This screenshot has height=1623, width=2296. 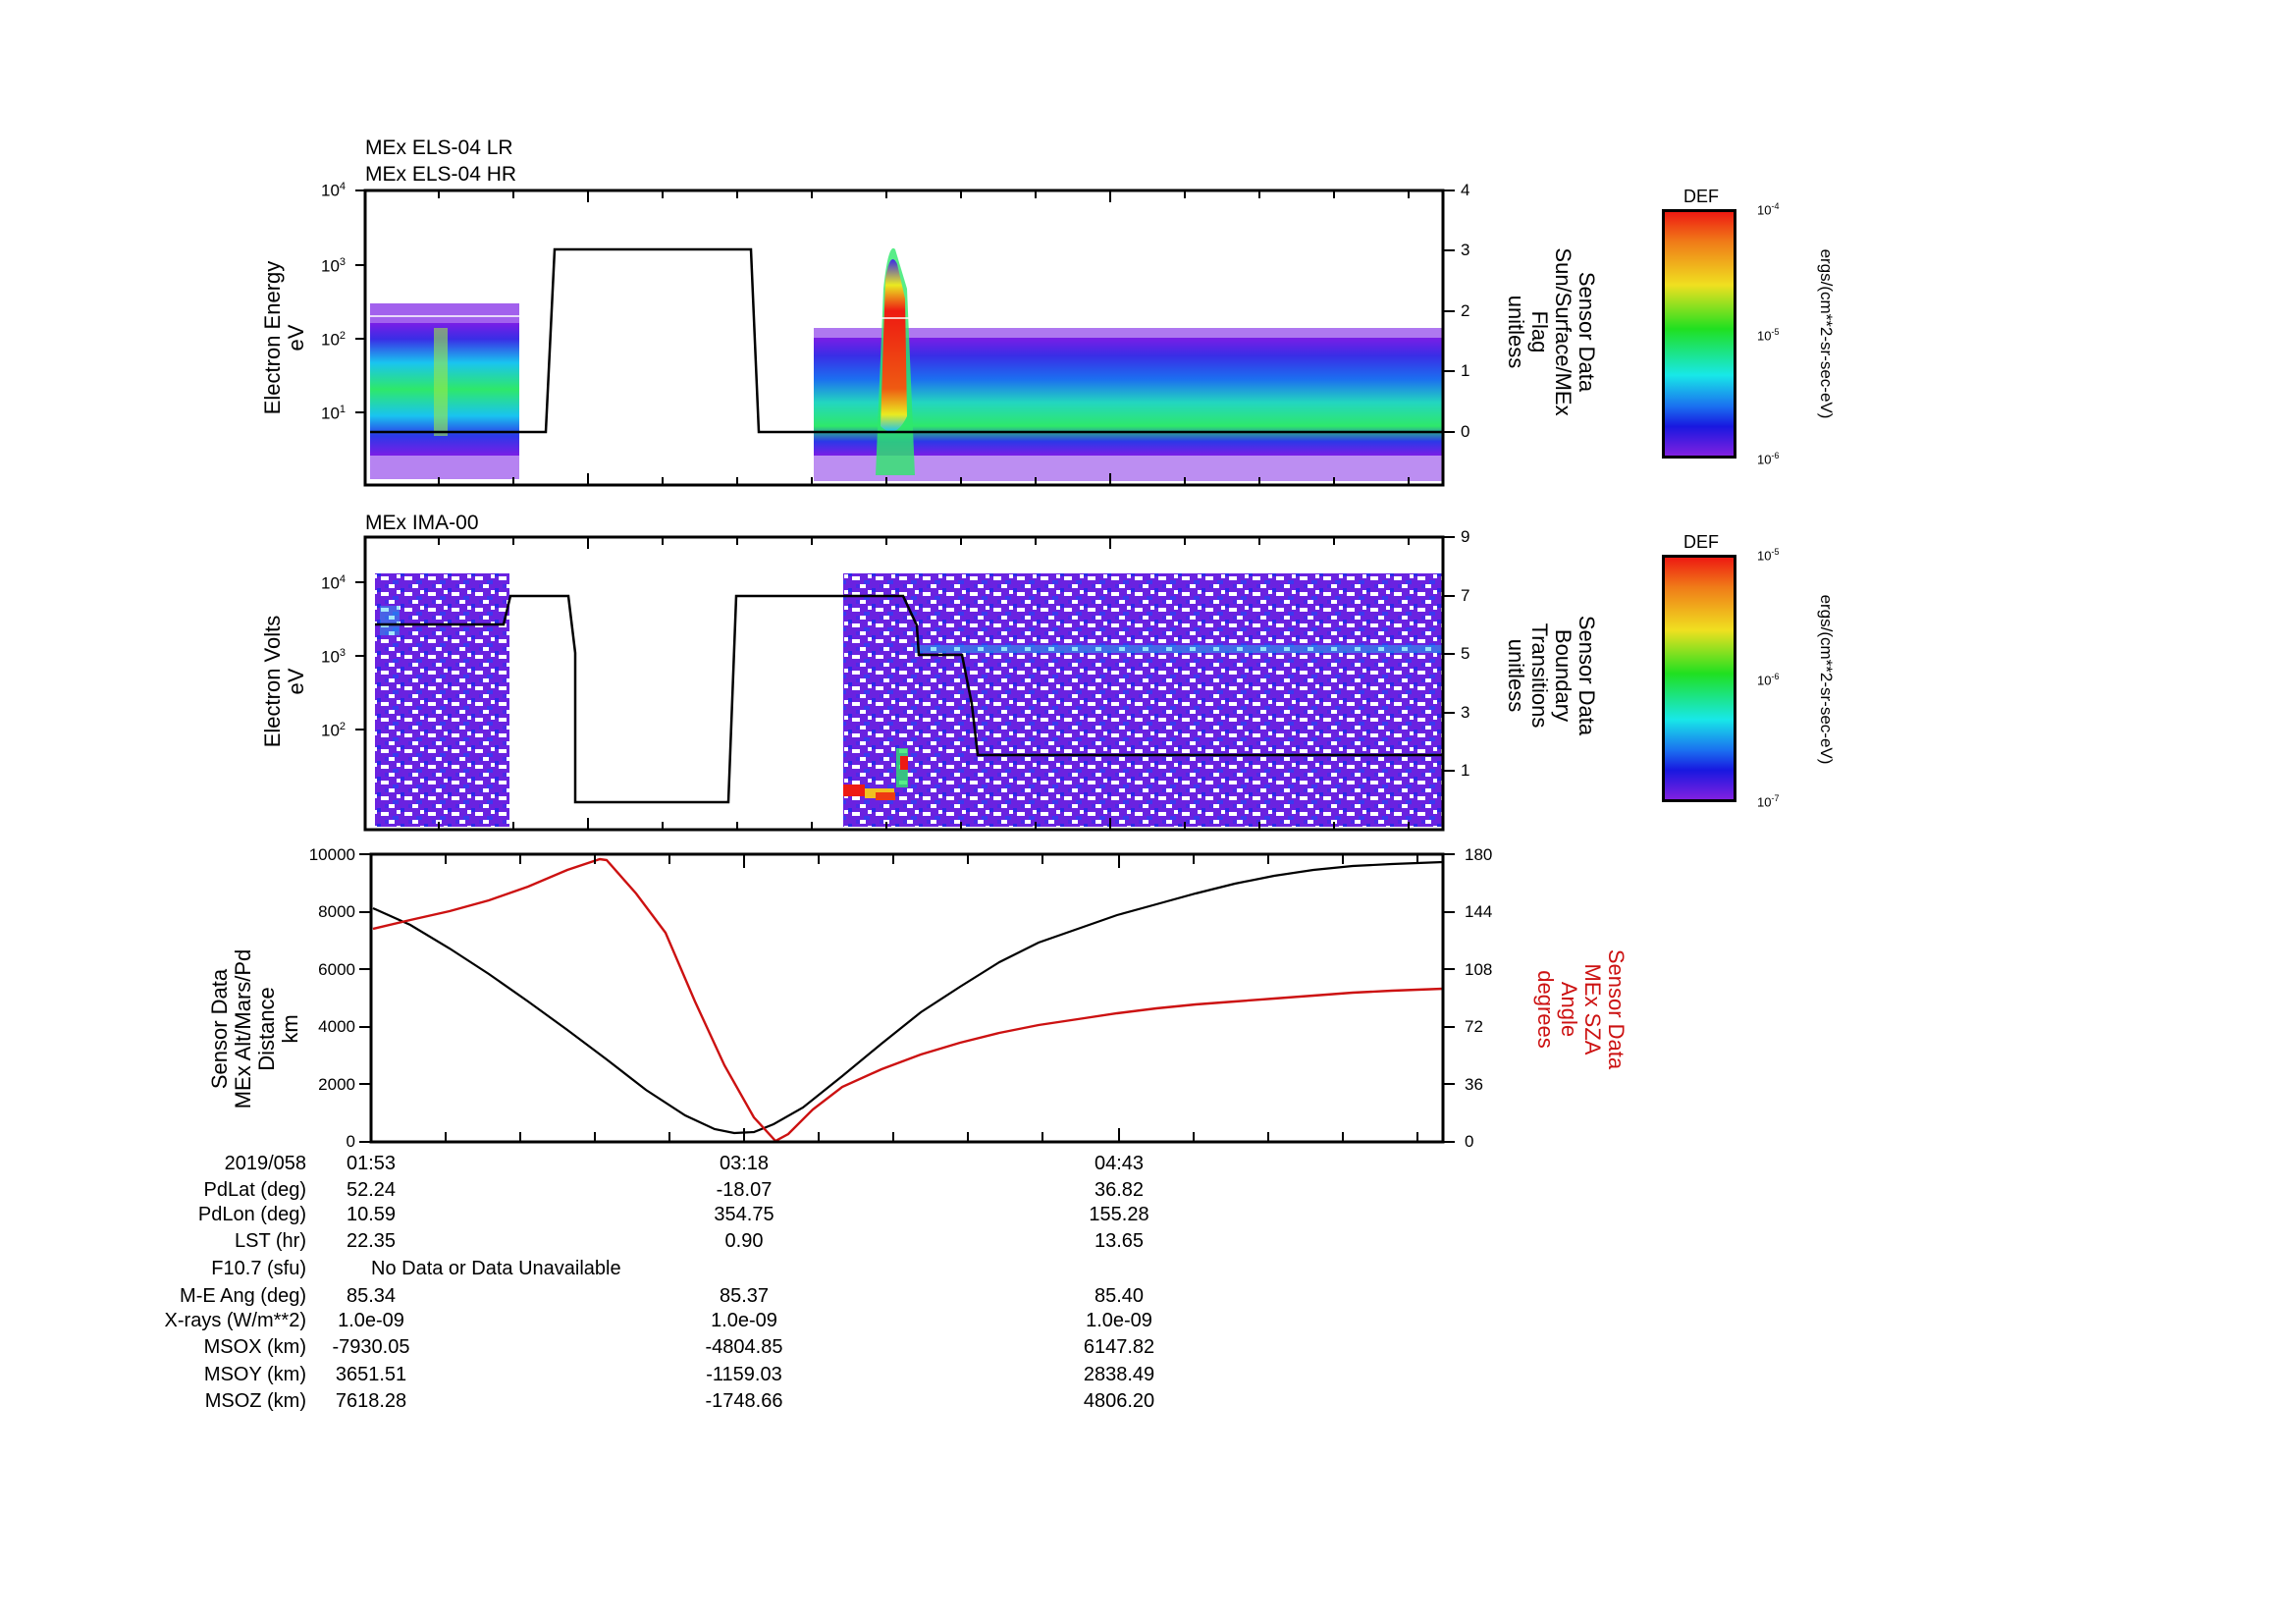 I want to click on row-msox-val-1: -7930.05, so click(x=371, y=1347).